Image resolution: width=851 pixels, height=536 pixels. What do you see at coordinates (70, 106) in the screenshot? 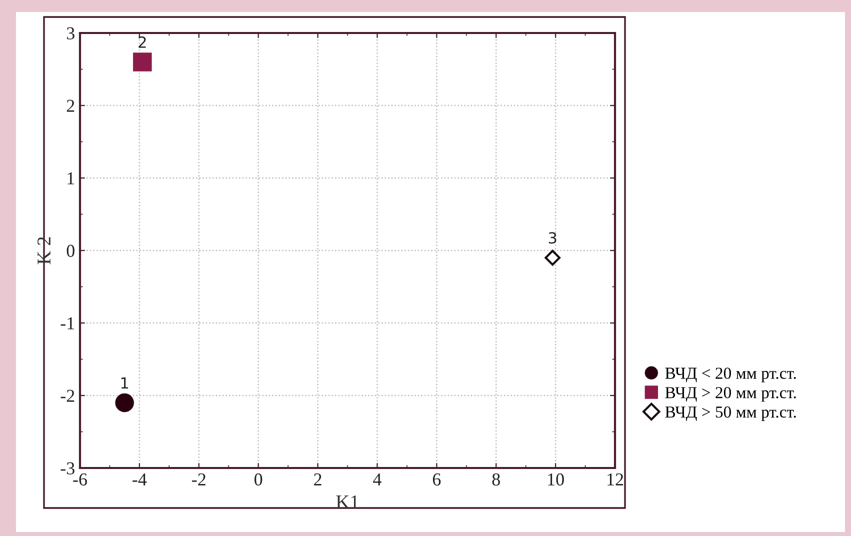
I see `y-tick-label: 2` at bounding box center [70, 106].